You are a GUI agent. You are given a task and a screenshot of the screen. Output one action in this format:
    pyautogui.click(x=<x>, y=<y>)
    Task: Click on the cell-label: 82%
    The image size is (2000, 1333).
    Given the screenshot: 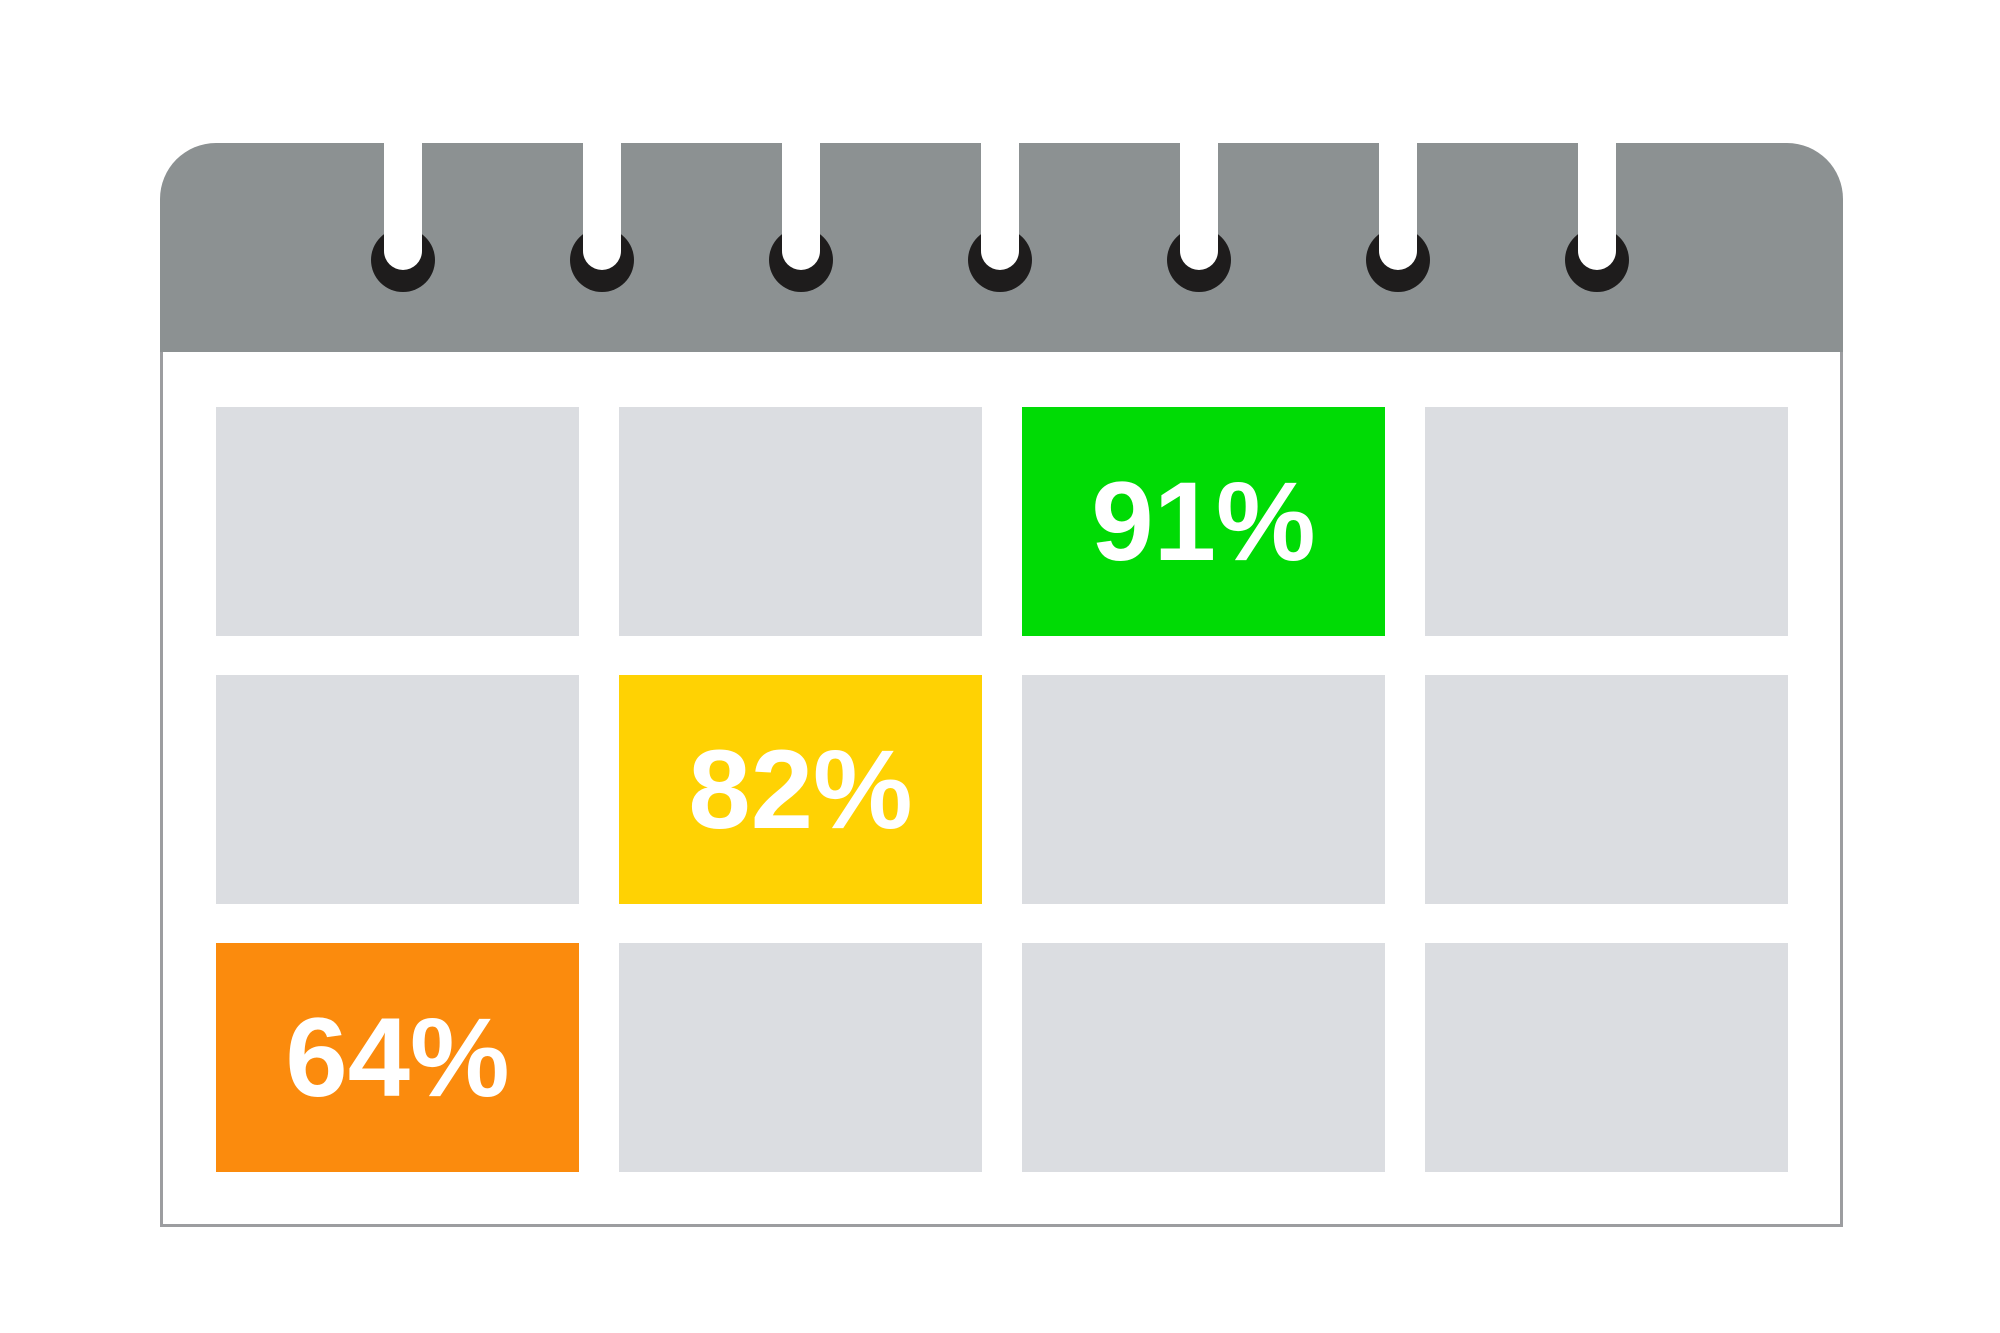 What is the action you would take?
    pyautogui.click(x=800, y=789)
    